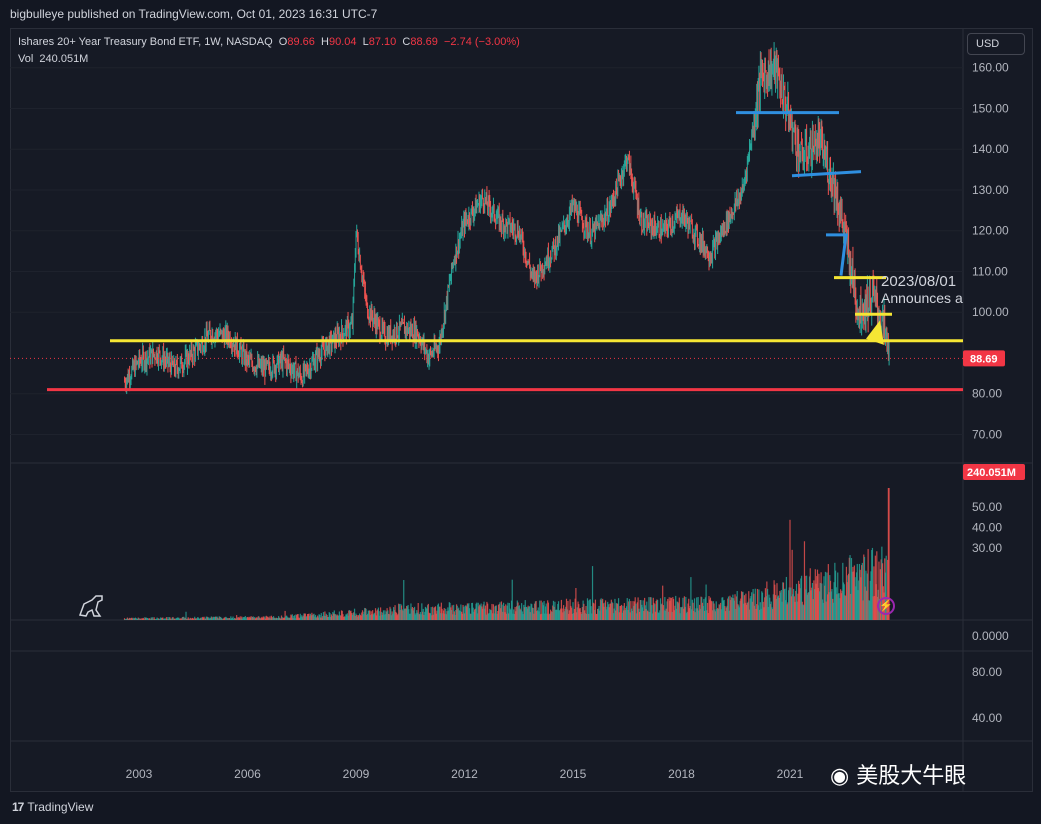  Describe the element at coordinates (837, 254) in the screenshot. I see `trend-bracket-blue` at that location.